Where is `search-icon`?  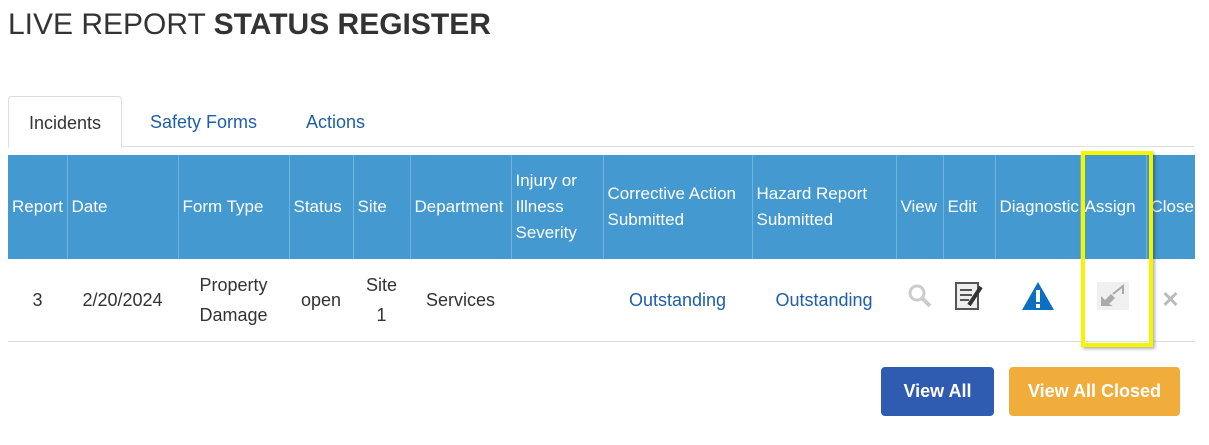
search-icon is located at coordinates (920, 296).